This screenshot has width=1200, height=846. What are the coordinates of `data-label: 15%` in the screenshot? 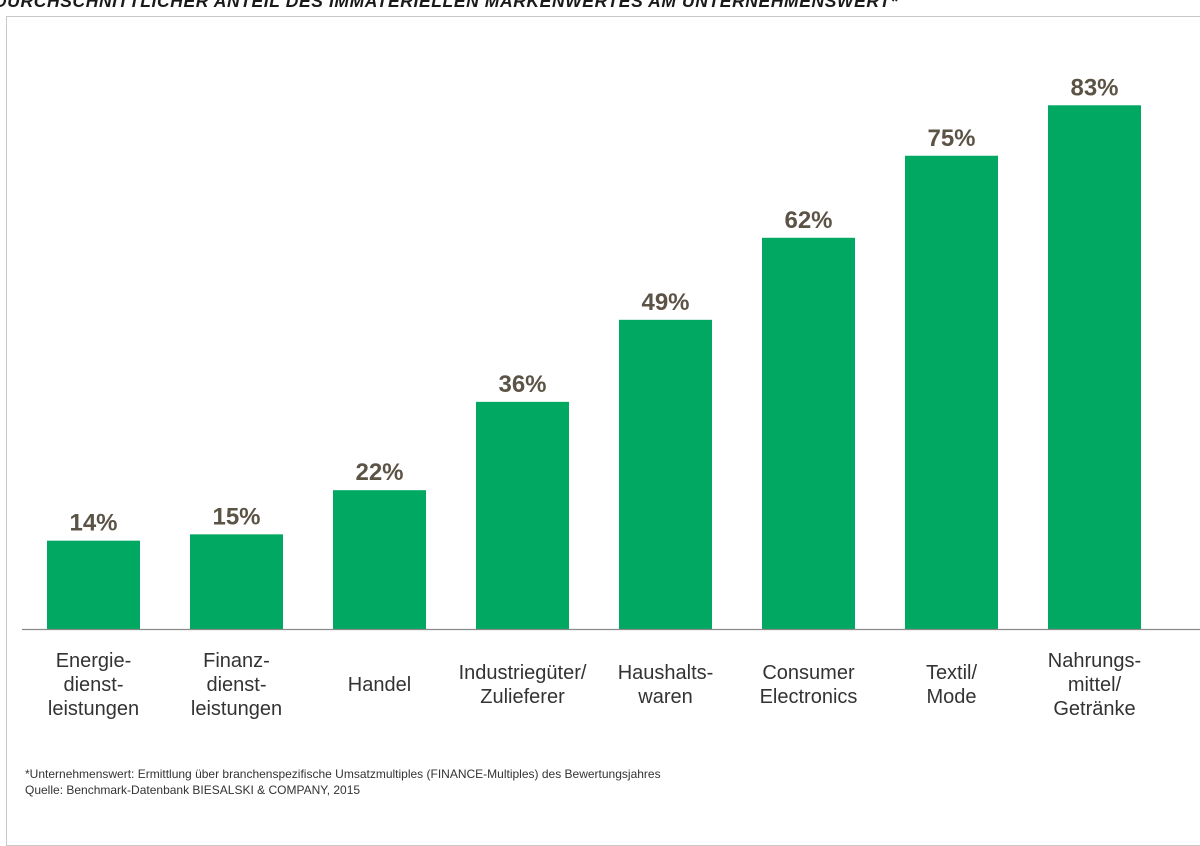 It's located at (236, 516).